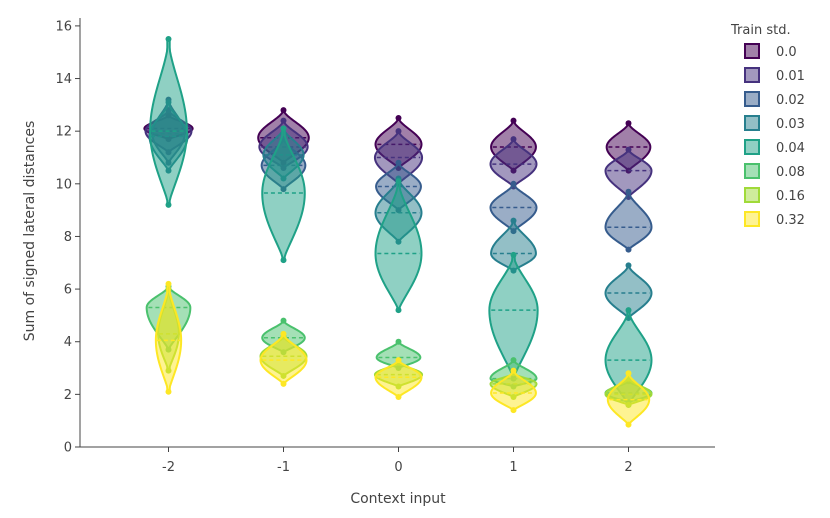 This screenshot has width=830, height=518. Describe the element at coordinates (628, 467) in the screenshot. I see `x-tick-label: 2` at that location.